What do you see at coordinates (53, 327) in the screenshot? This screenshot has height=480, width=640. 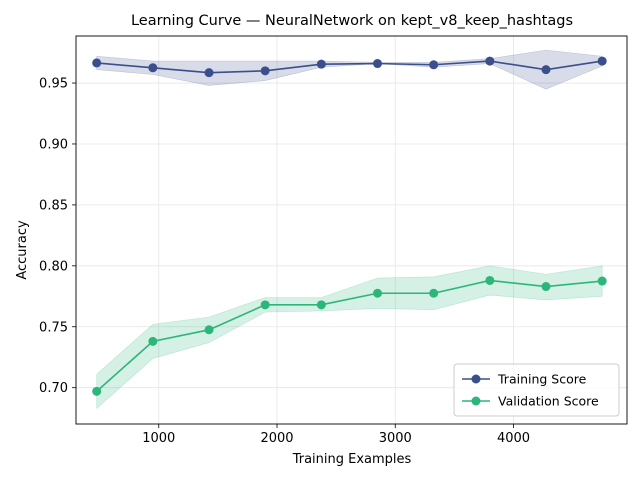 I see `y-tick-label: 0.75` at bounding box center [53, 327].